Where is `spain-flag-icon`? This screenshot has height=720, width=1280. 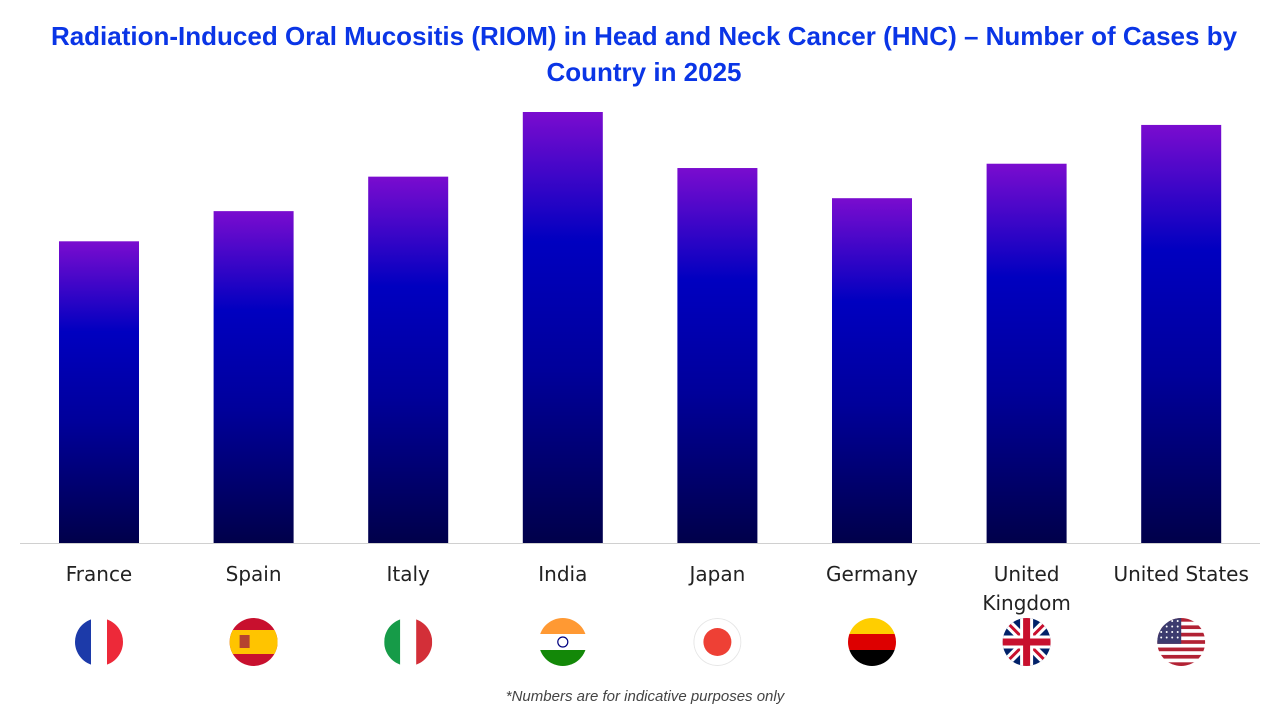 spain-flag-icon is located at coordinates (253, 642).